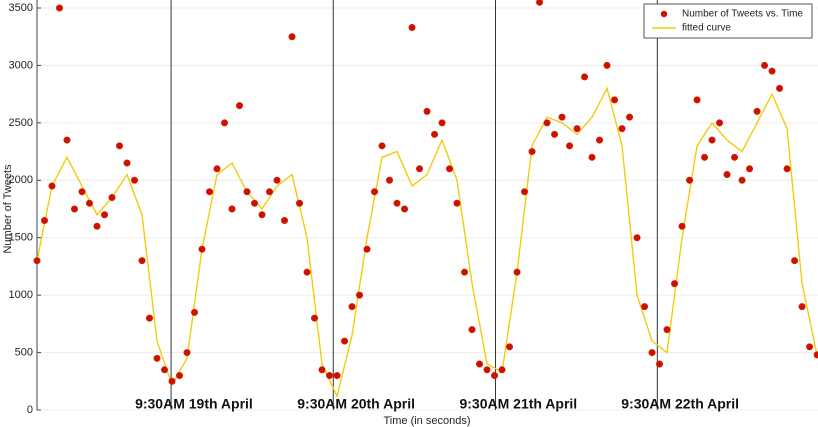 The width and height of the screenshot is (818, 427). What do you see at coordinates (21, 65) in the screenshot?
I see `y-tick-label: 3000` at bounding box center [21, 65].